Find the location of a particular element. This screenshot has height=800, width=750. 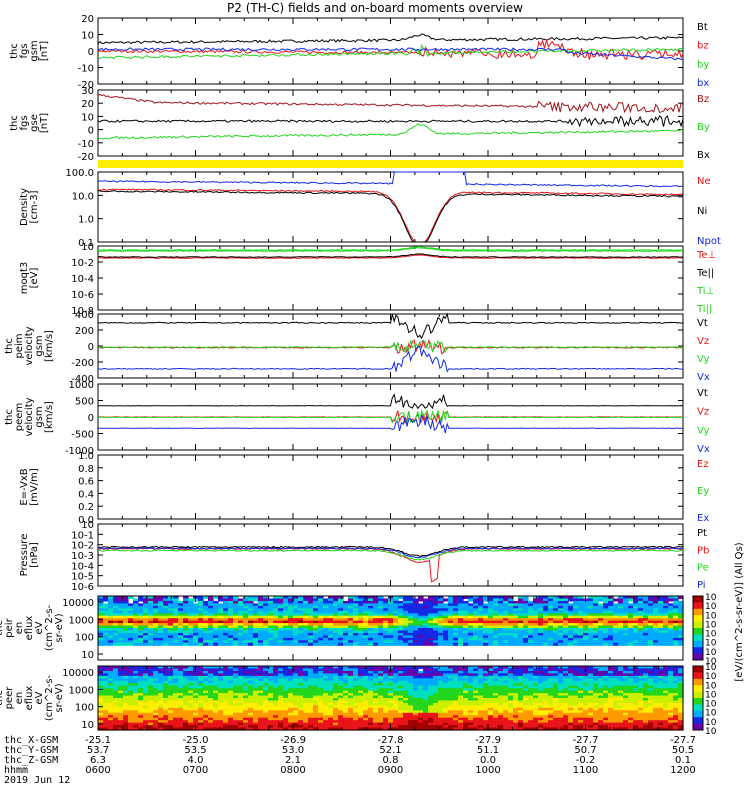

legend-vx: Vx is located at coordinates (703, 377).